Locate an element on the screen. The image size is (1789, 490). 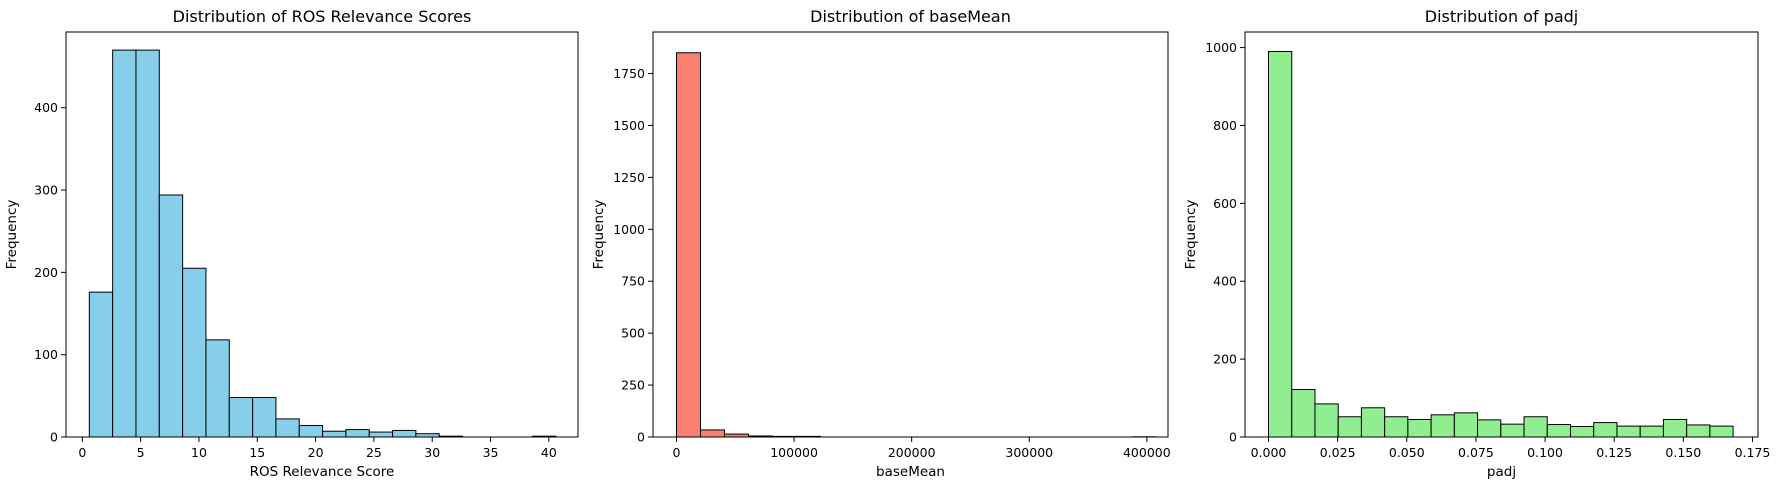
y-tick-label: 1250 is located at coordinates (629, 177).